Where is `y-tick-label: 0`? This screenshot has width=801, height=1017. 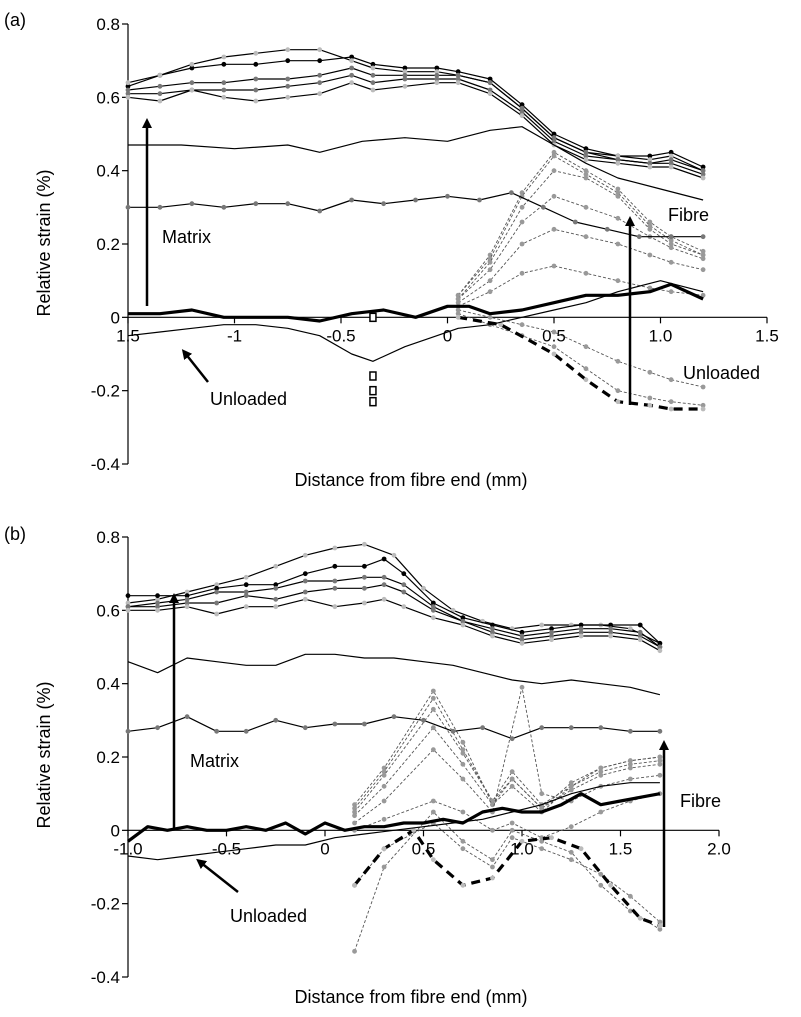
y-tick-label: 0 is located at coordinates (115, 317).